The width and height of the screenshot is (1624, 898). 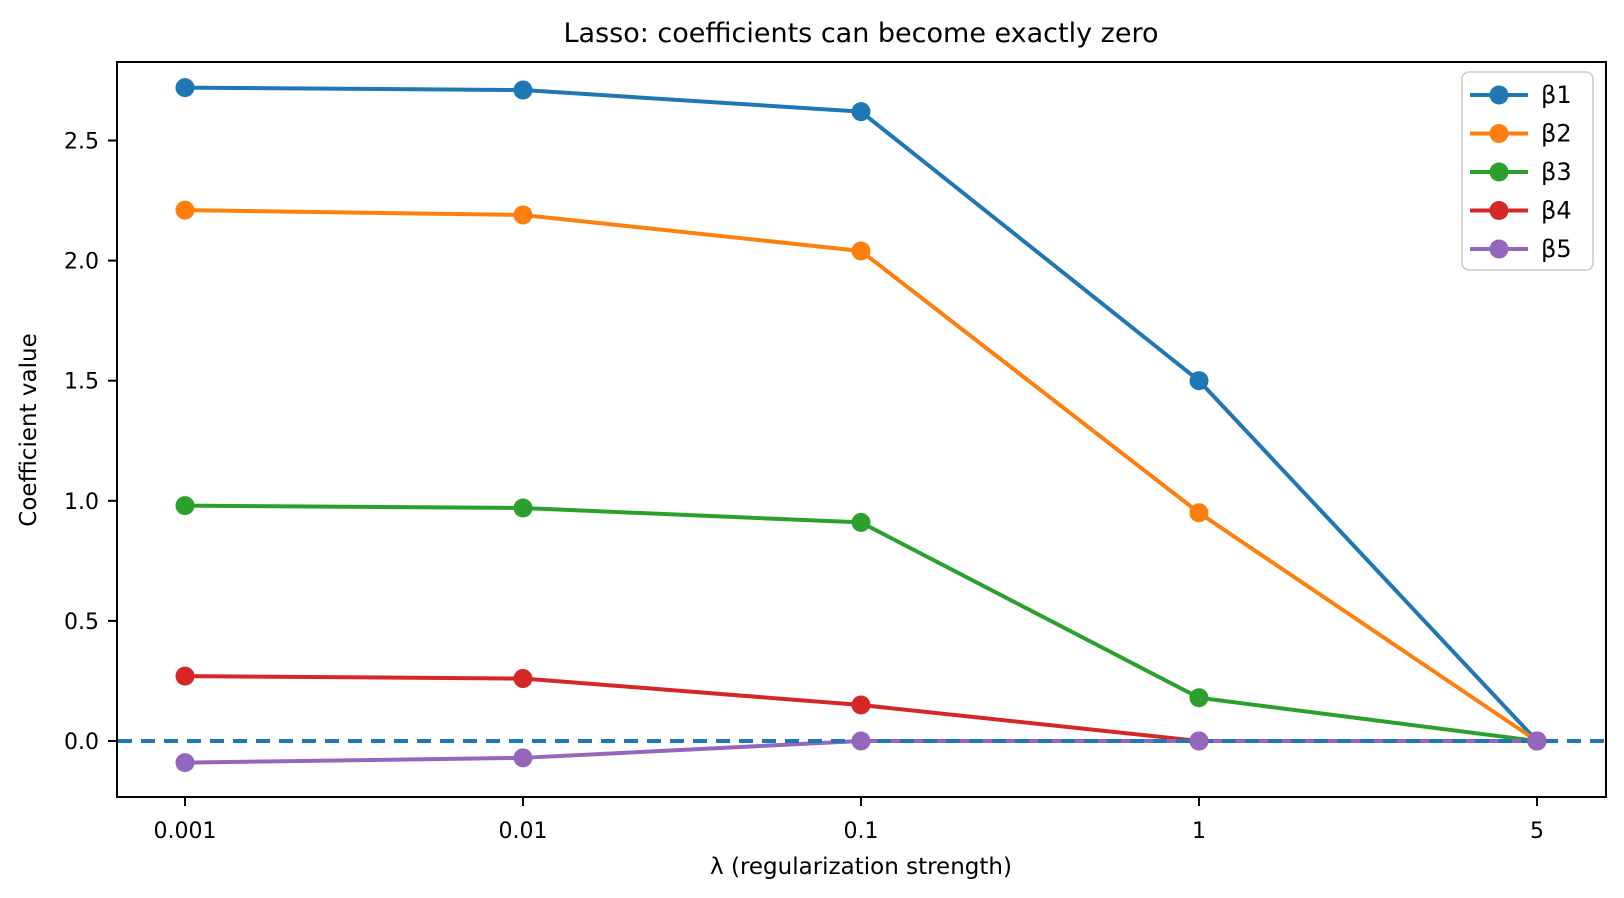 I want to click on marker-β3-point-2, so click(x=861, y=522).